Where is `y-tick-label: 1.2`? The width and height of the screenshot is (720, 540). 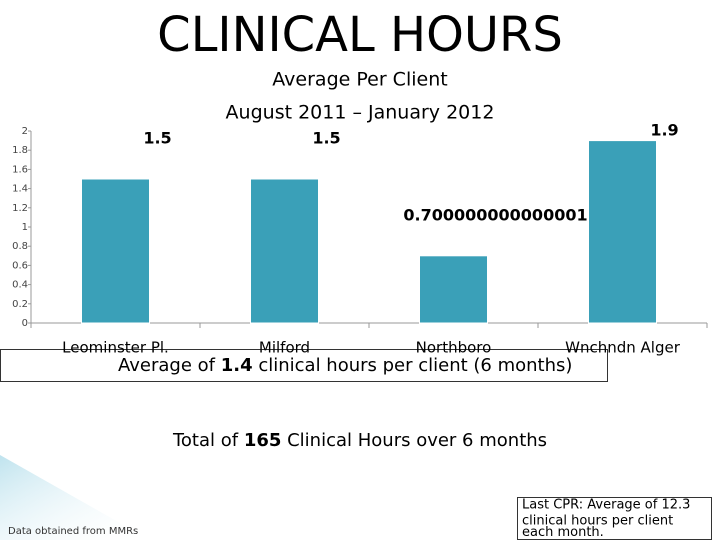 y-tick-label: 1.2 is located at coordinates (20, 208).